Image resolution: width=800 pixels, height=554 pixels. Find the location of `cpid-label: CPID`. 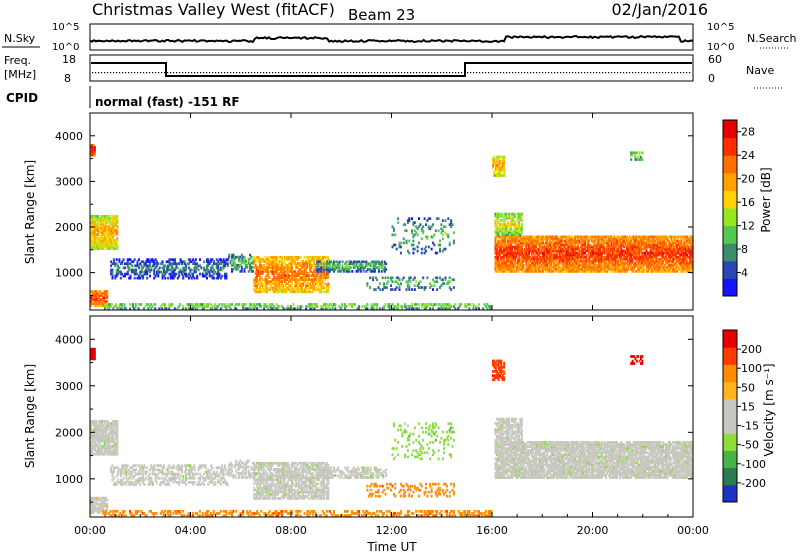

cpid-label: CPID is located at coordinates (22, 98).